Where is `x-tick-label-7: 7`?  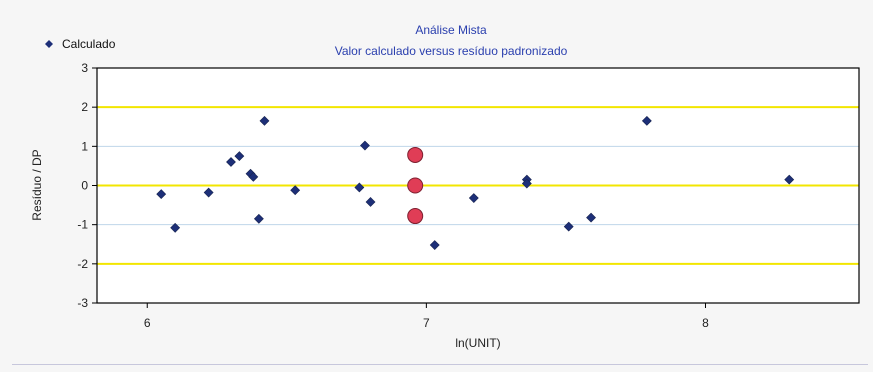 x-tick-label-7: 7 is located at coordinates (426, 323).